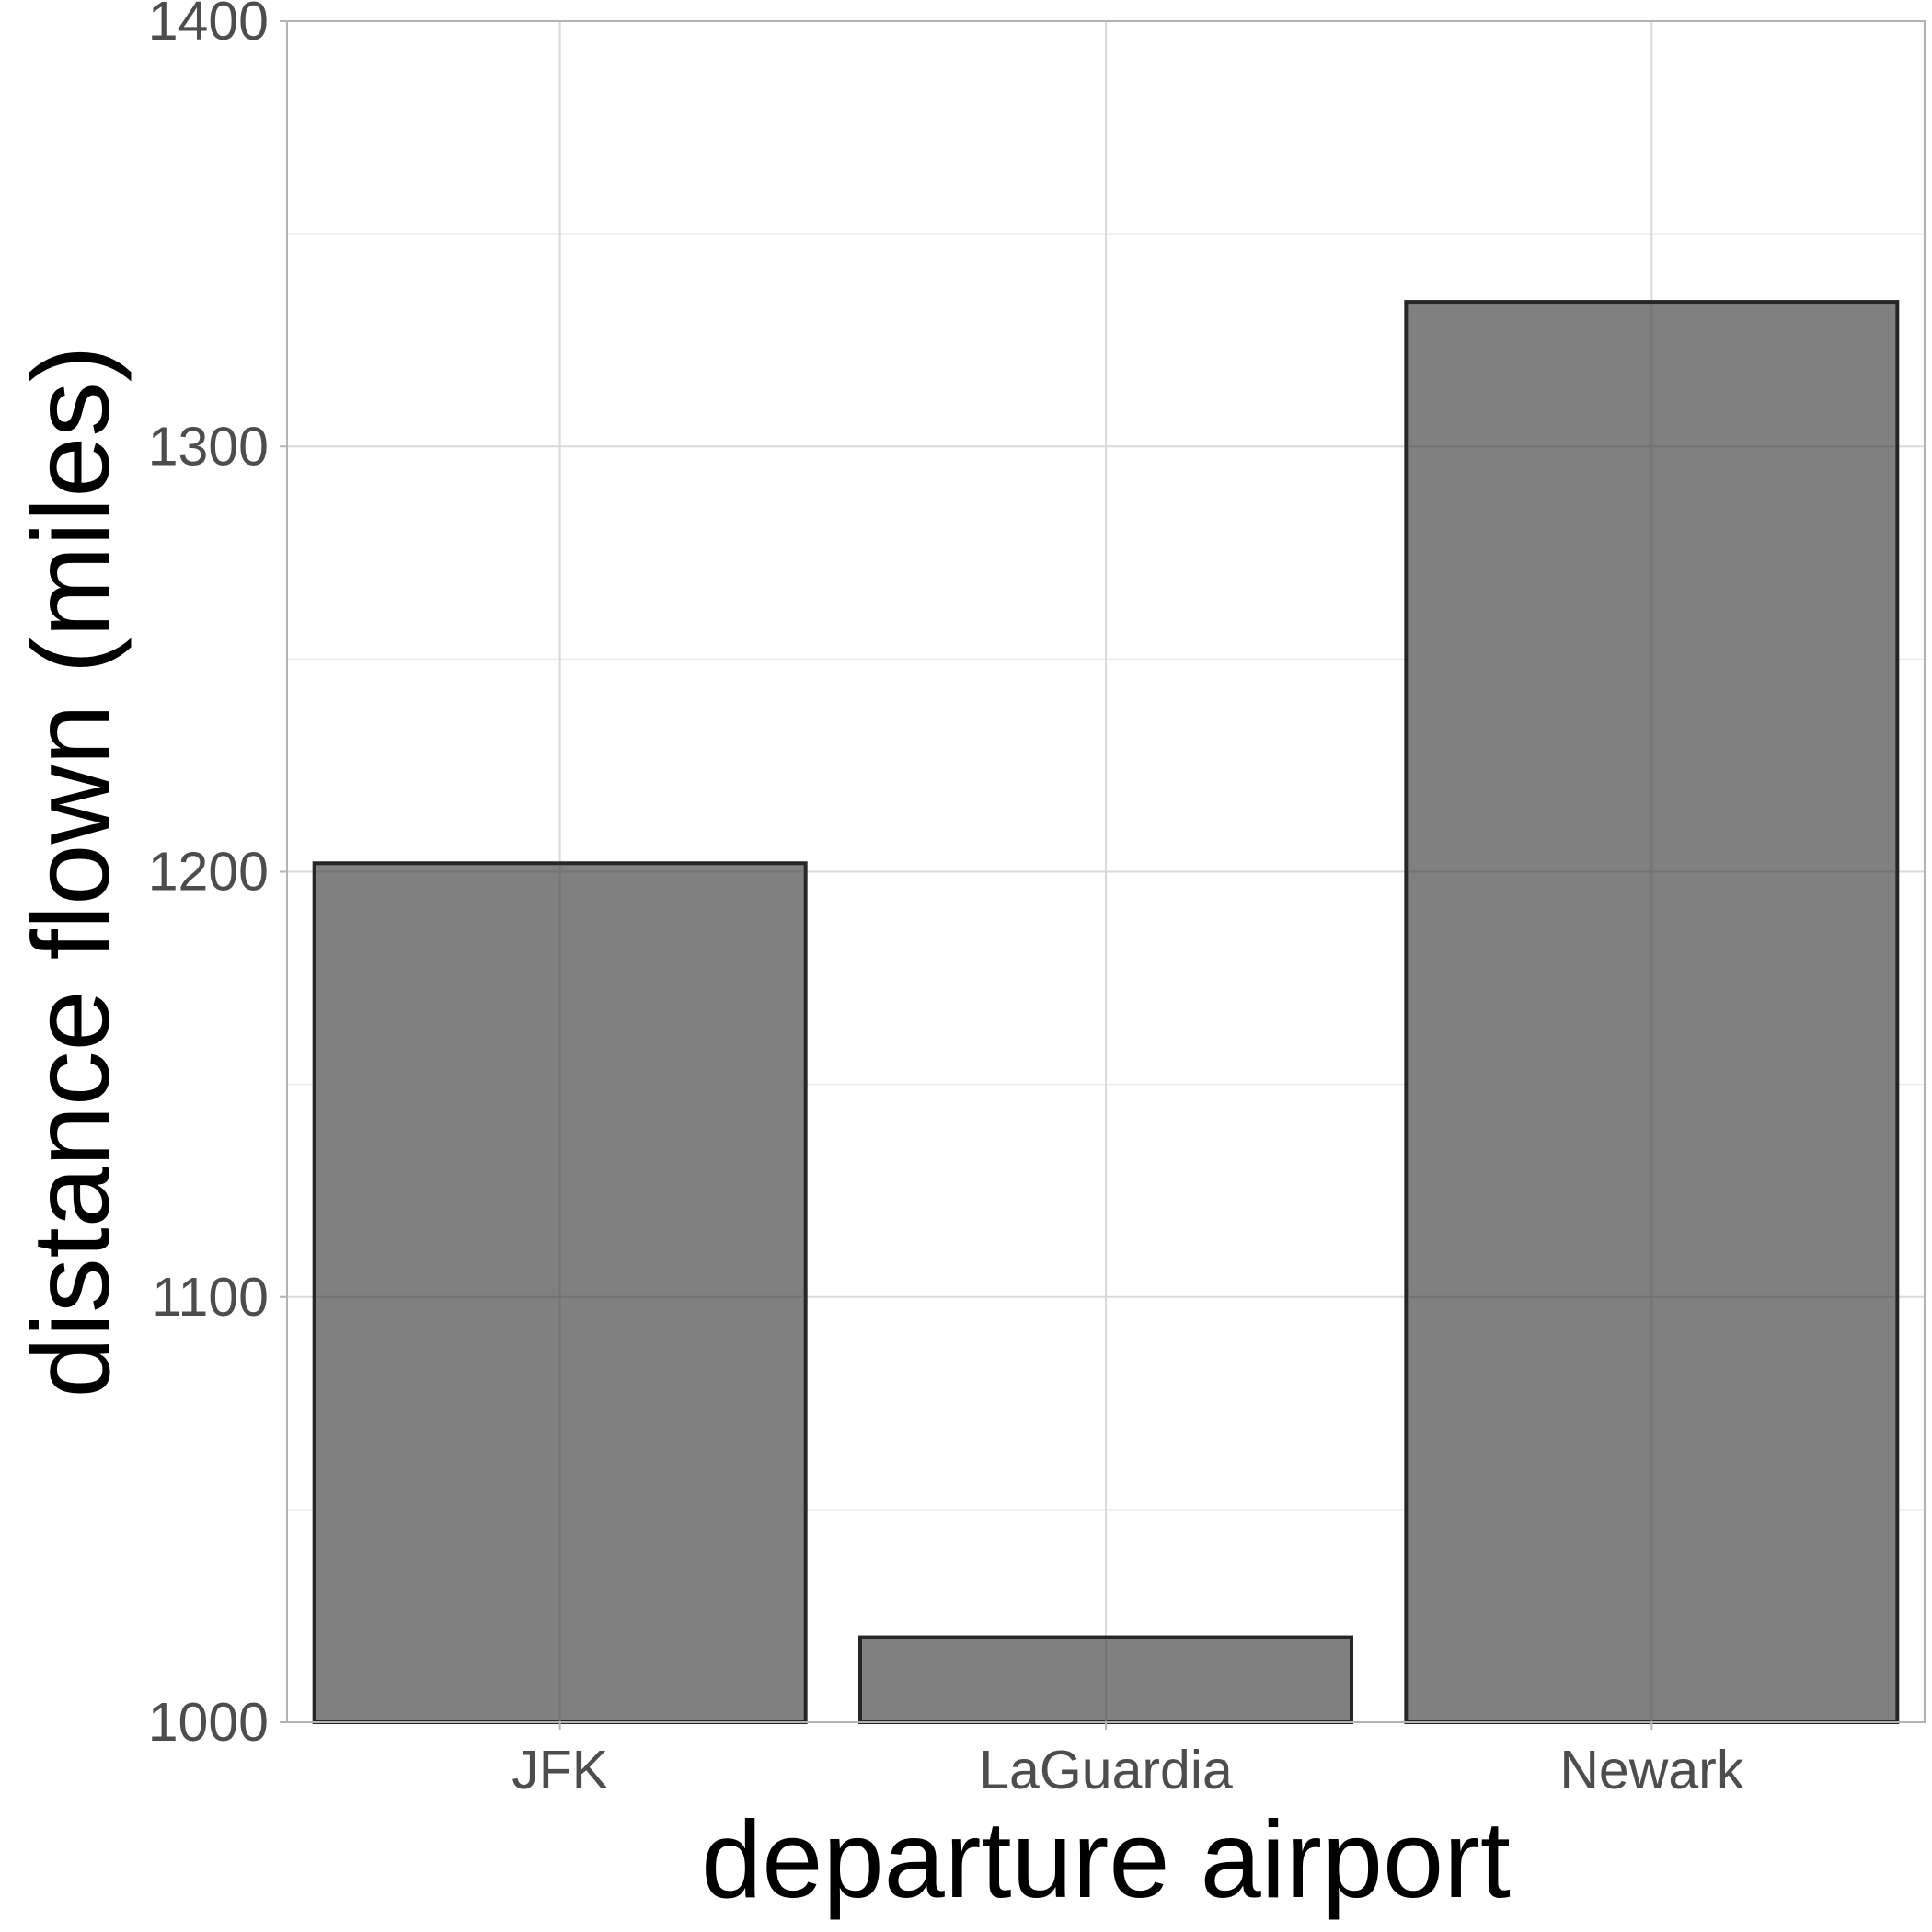  Describe the element at coordinates (560, 1770) in the screenshot. I see `x-tick-label: JFK` at that location.